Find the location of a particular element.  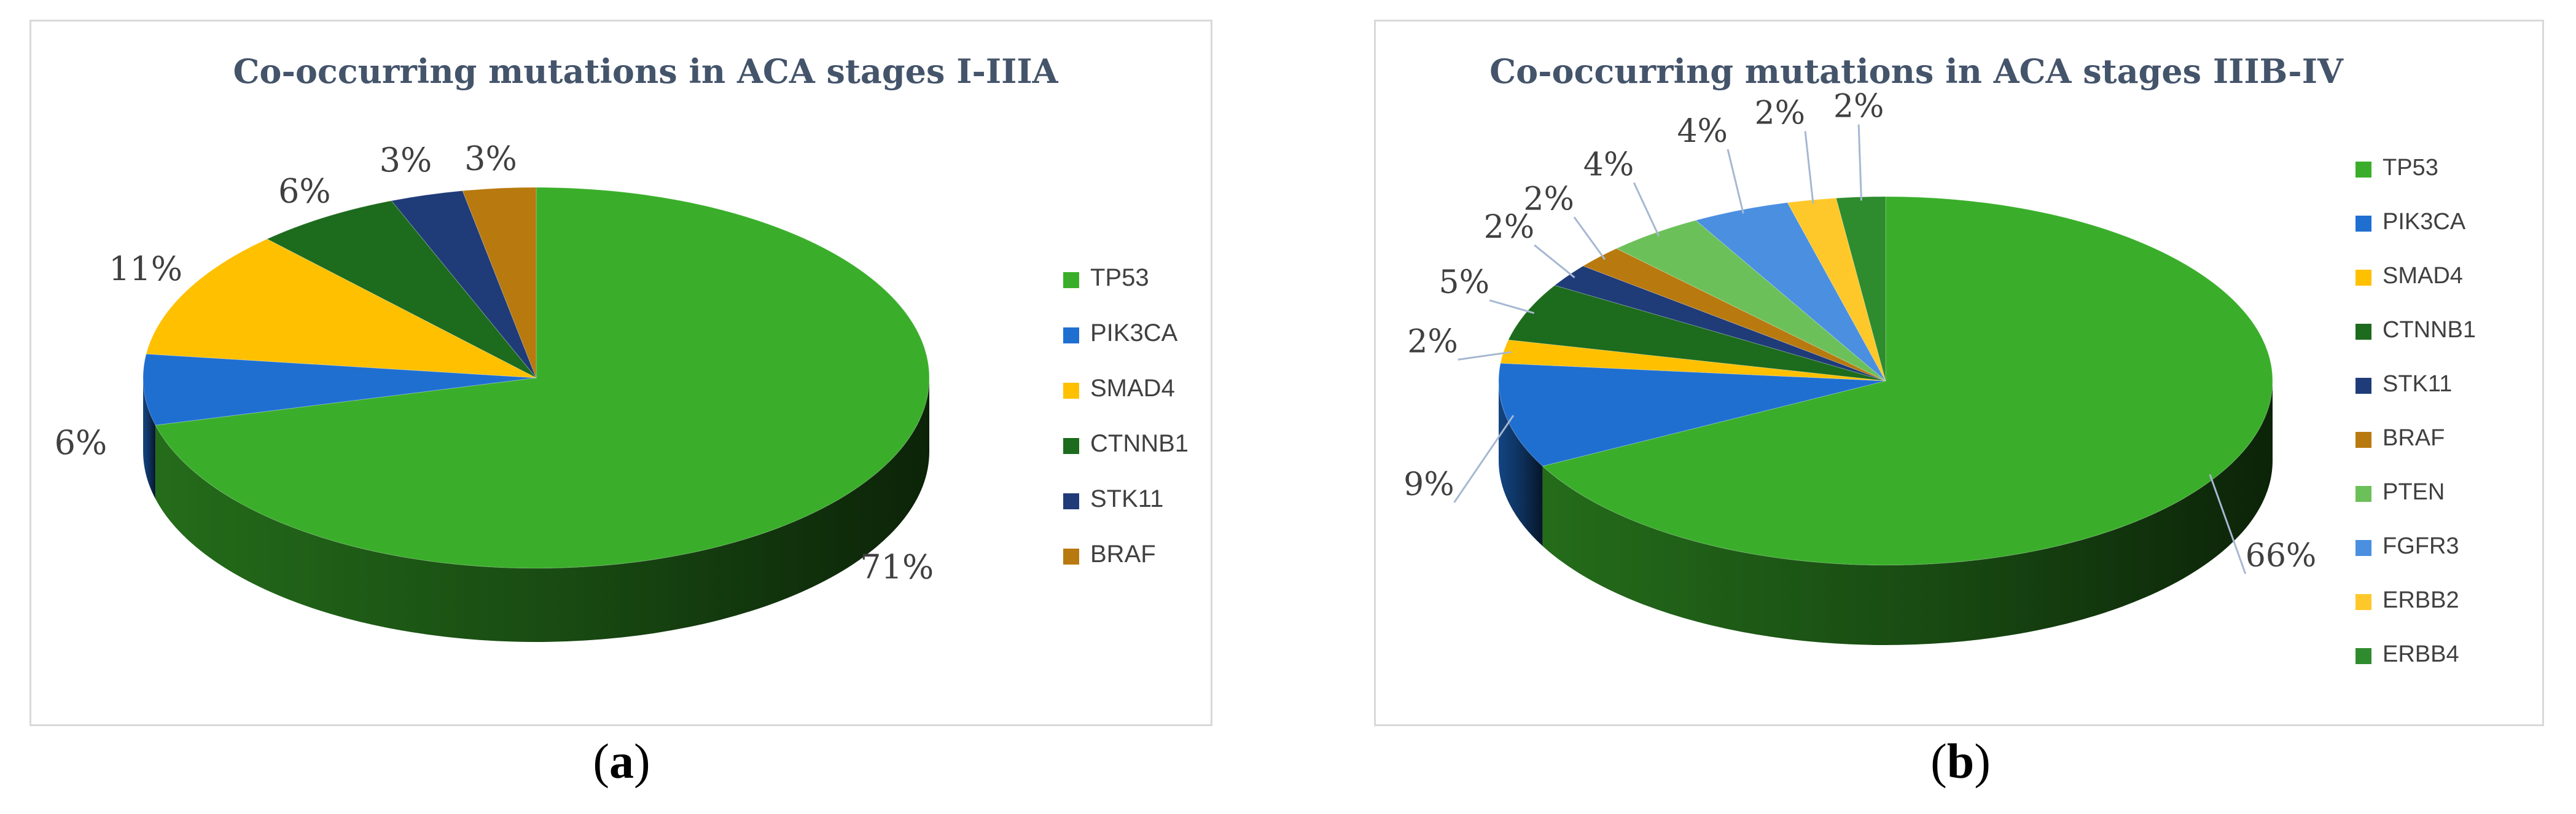

leader-line-erbb2 is located at coordinates (1809, 167).